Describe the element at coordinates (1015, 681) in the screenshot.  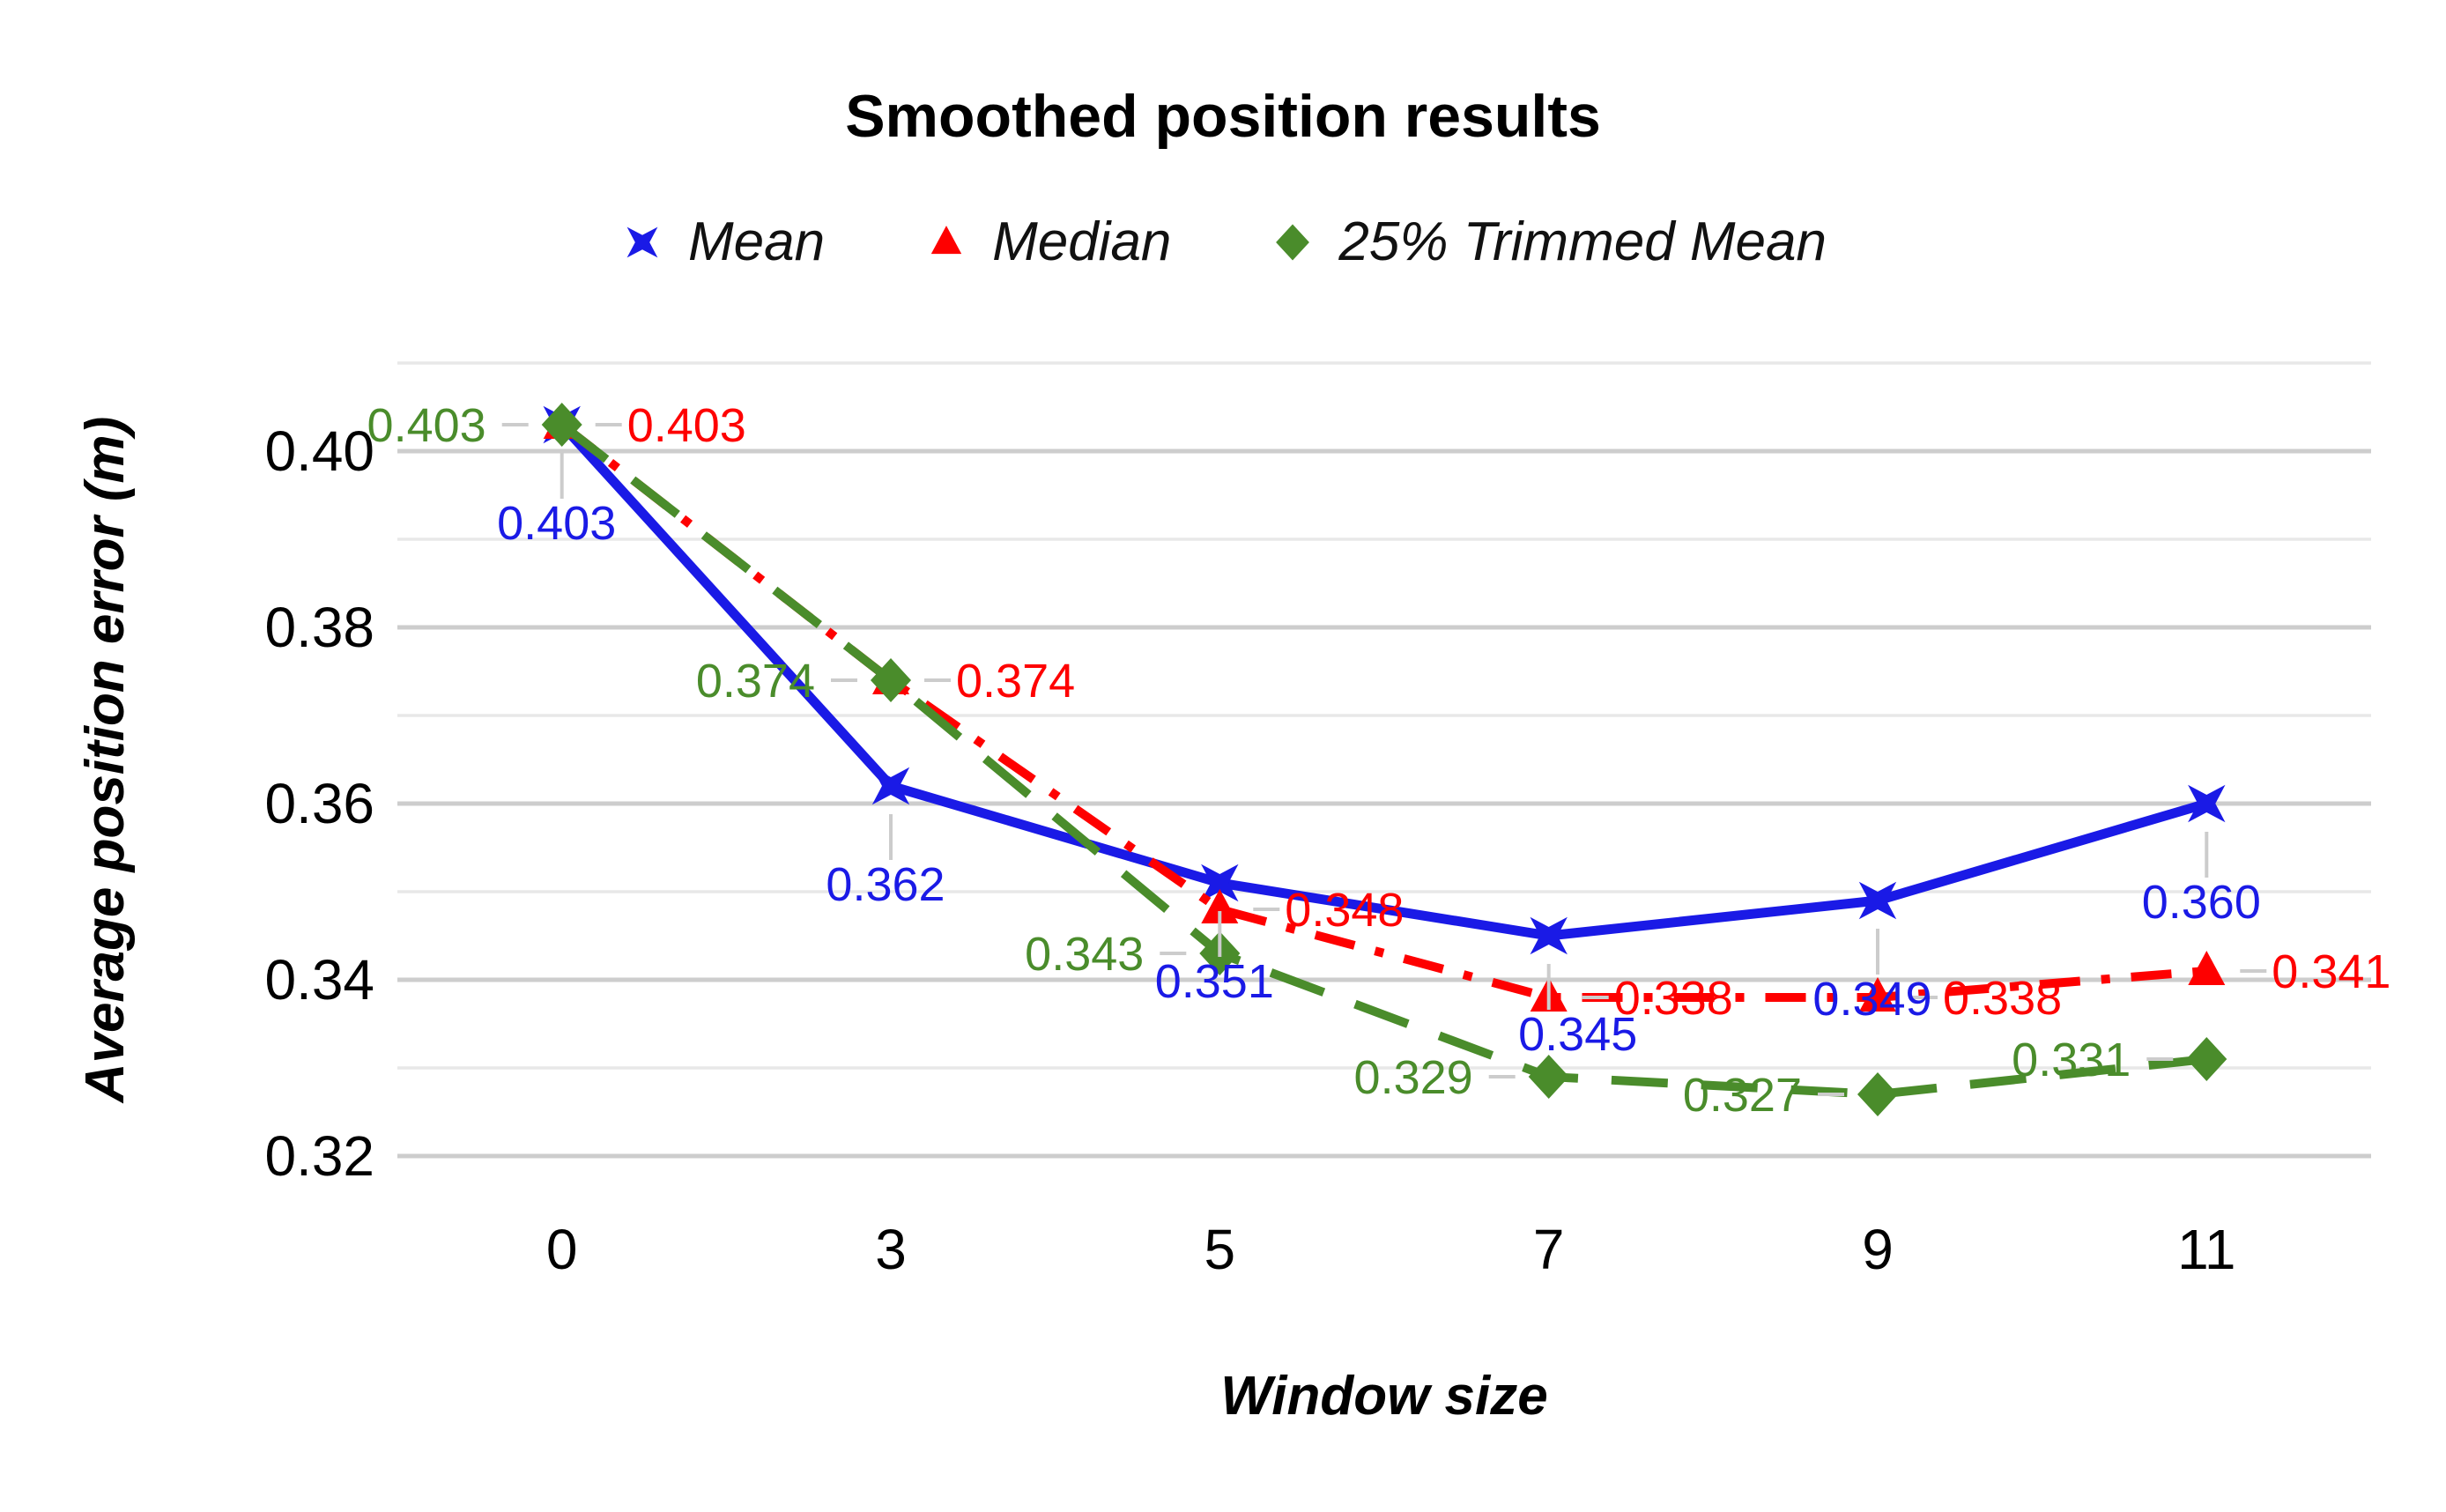
I see `annotation-median-x3: 0.374` at that location.